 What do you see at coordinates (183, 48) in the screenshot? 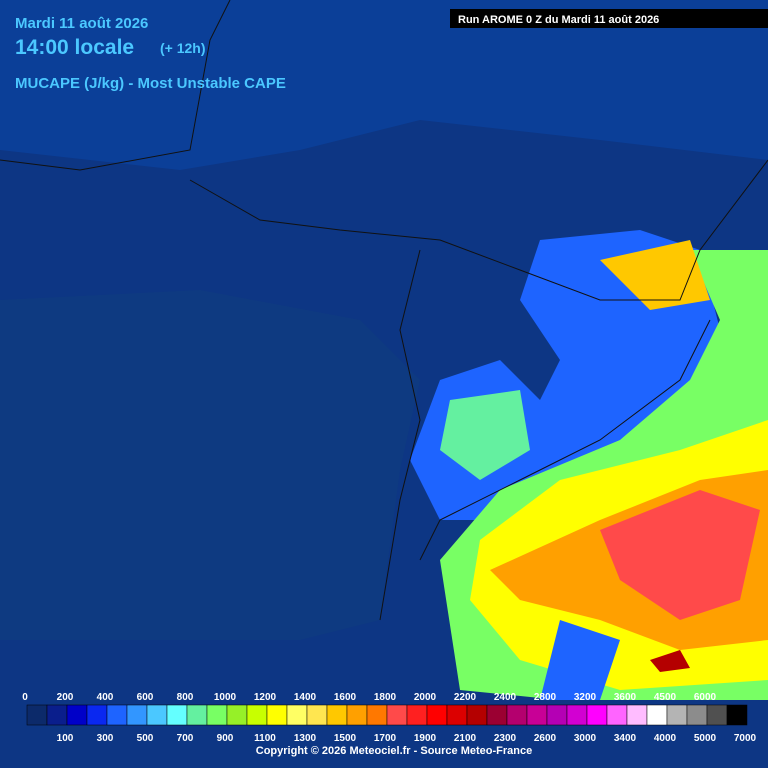
I see `lead-label: (+ 12h)` at bounding box center [183, 48].